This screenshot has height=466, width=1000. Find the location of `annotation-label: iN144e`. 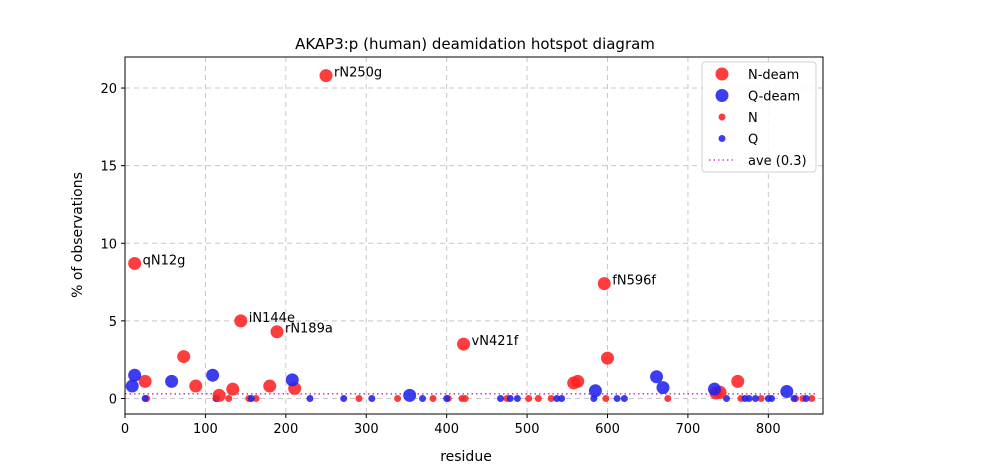

annotation-label: iN144e is located at coordinates (272, 318).